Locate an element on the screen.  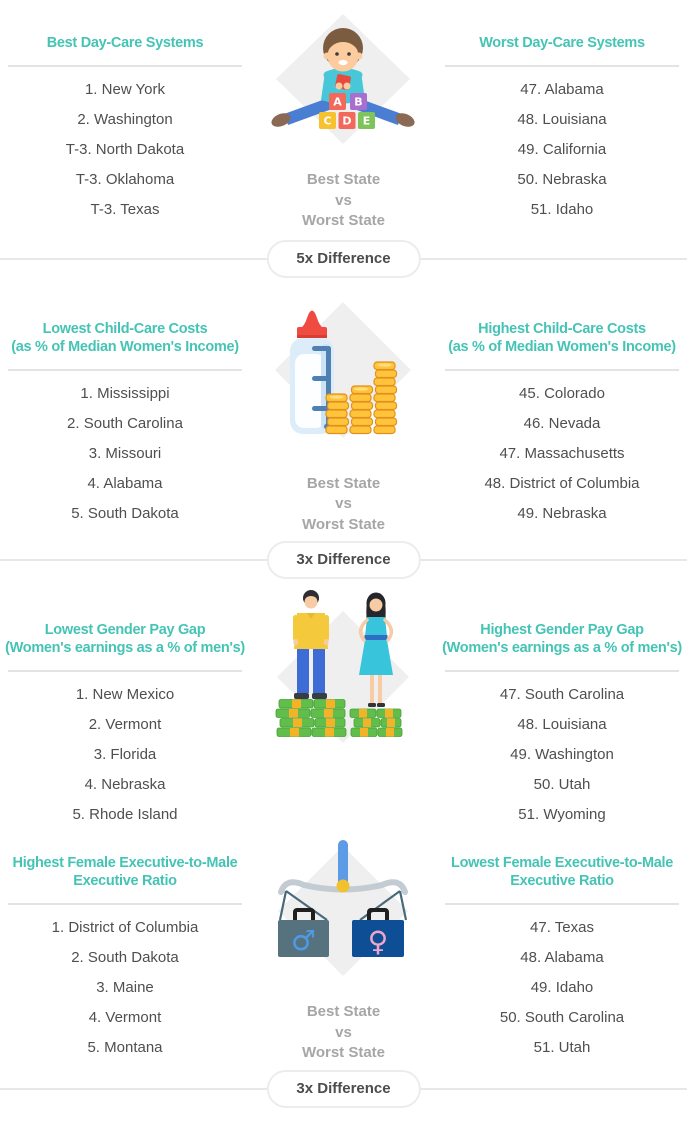
rank-list-item: 50. Nebraska is located at coordinates (562, 179).